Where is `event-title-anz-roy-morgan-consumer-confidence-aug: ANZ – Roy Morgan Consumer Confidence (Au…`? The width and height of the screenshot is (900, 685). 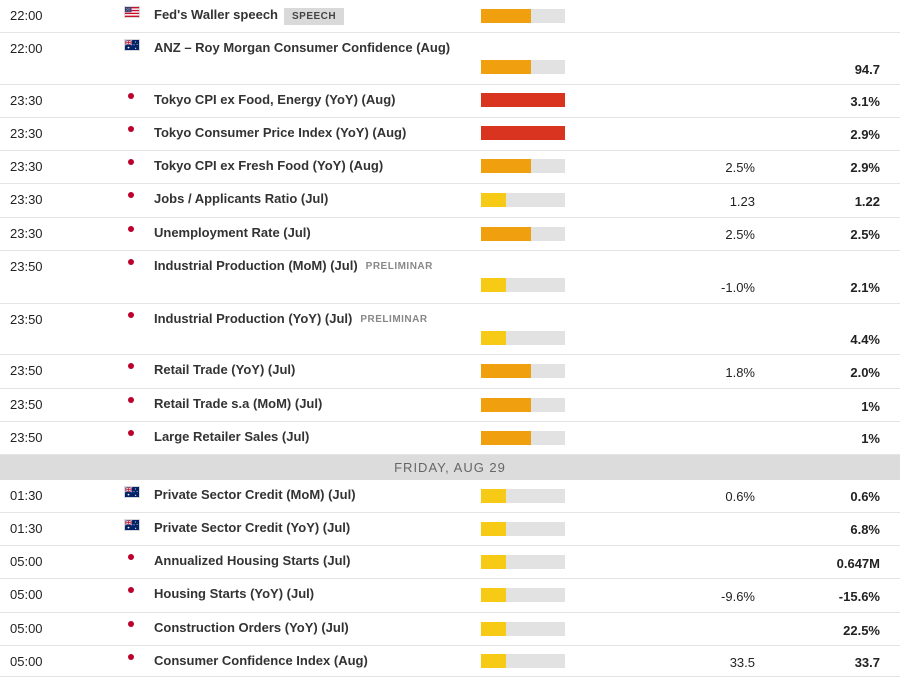 event-title-anz-roy-morgan-consumer-confidence-aug: ANZ – Roy Morgan Consumer Confidence (Au… is located at coordinates (302, 47).